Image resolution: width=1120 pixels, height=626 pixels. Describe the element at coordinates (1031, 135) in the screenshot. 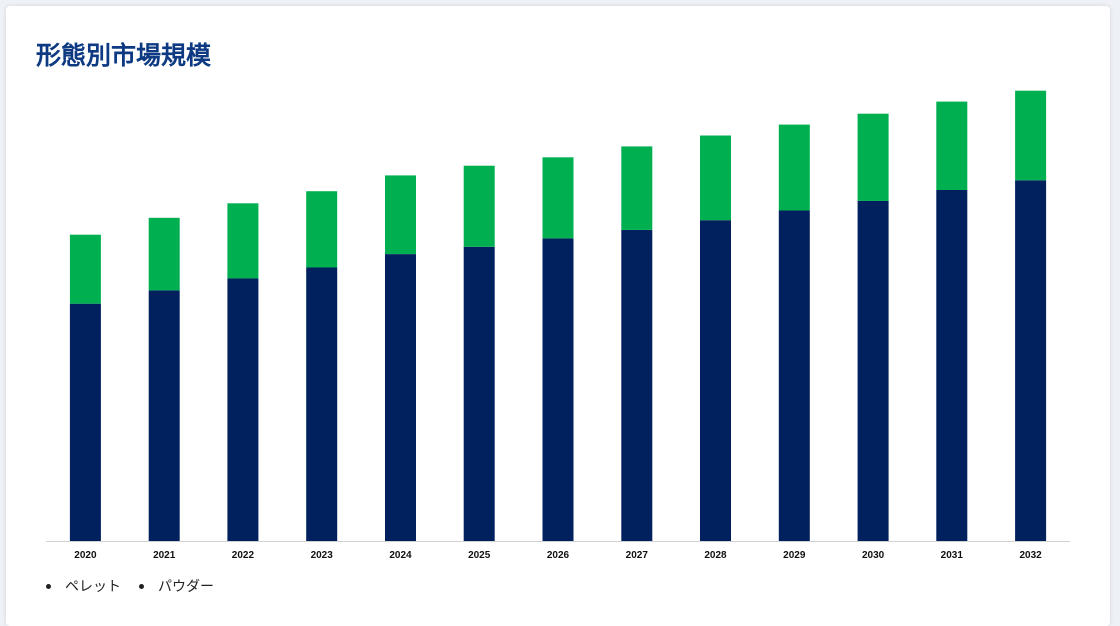

I see `bar-powder-2032` at that location.